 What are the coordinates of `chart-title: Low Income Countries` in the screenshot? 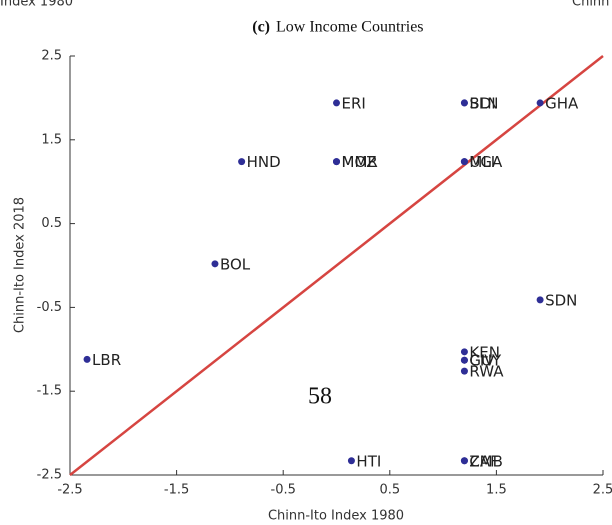 It's located at (350, 27).